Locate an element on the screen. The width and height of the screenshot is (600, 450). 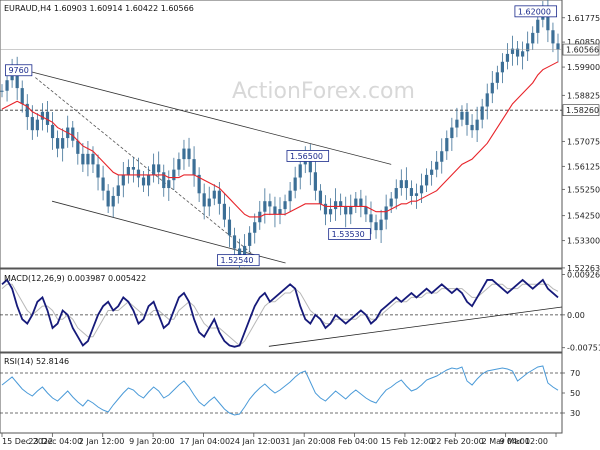
signal-line is located at coordinates (280, 315).